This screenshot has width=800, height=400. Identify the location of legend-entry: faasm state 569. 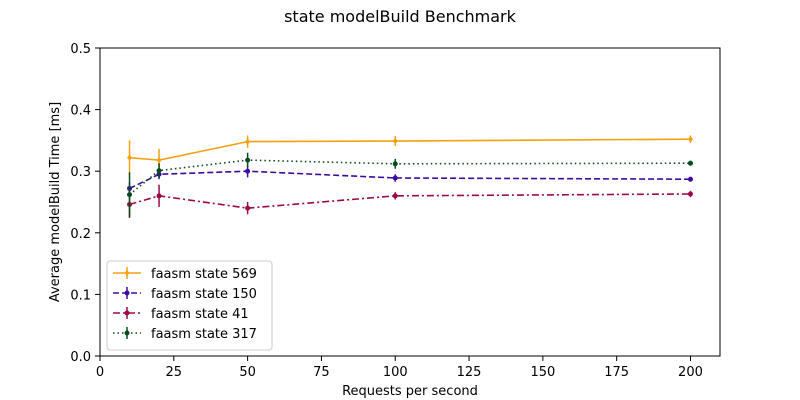
(185, 274).